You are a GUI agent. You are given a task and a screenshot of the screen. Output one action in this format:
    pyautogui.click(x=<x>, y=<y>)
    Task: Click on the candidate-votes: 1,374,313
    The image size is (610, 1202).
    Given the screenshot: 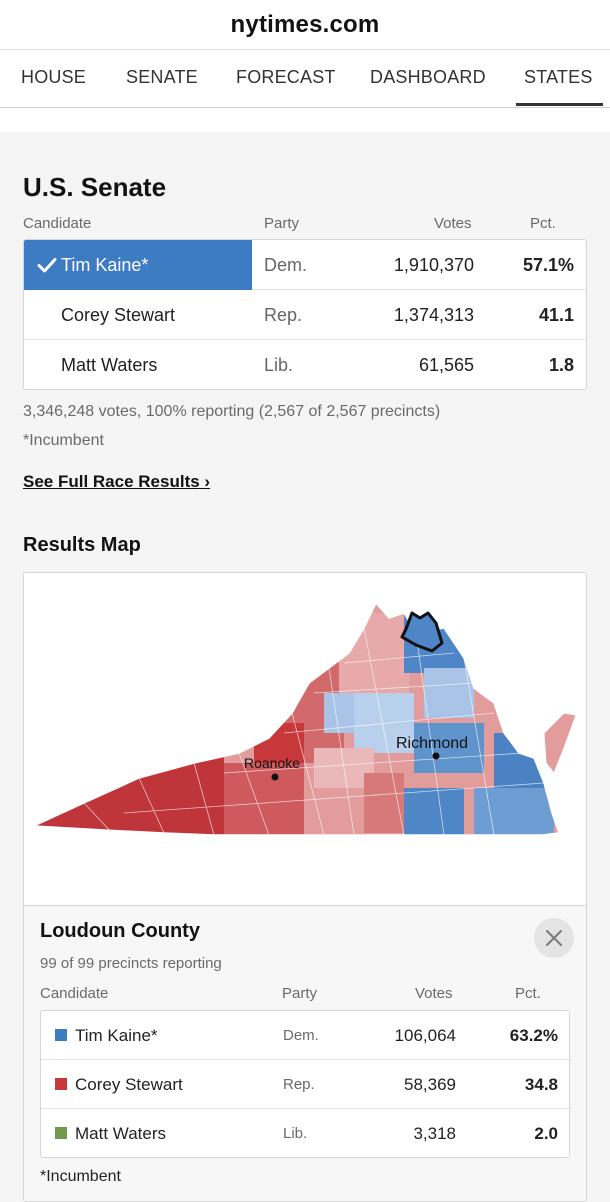 What is the action you would take?
    pyautogui.click(x=433, y=314)
    